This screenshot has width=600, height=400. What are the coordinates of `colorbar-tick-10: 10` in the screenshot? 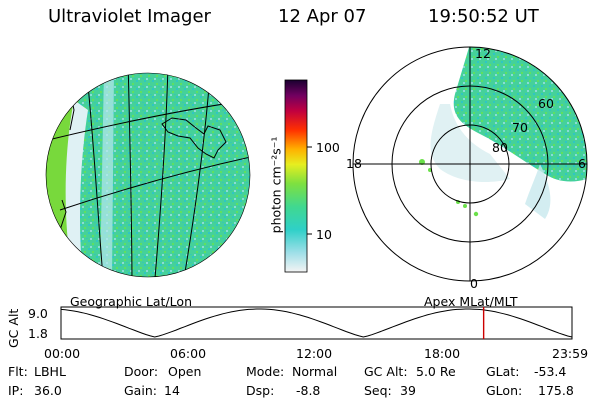 It's located at (324, 234).